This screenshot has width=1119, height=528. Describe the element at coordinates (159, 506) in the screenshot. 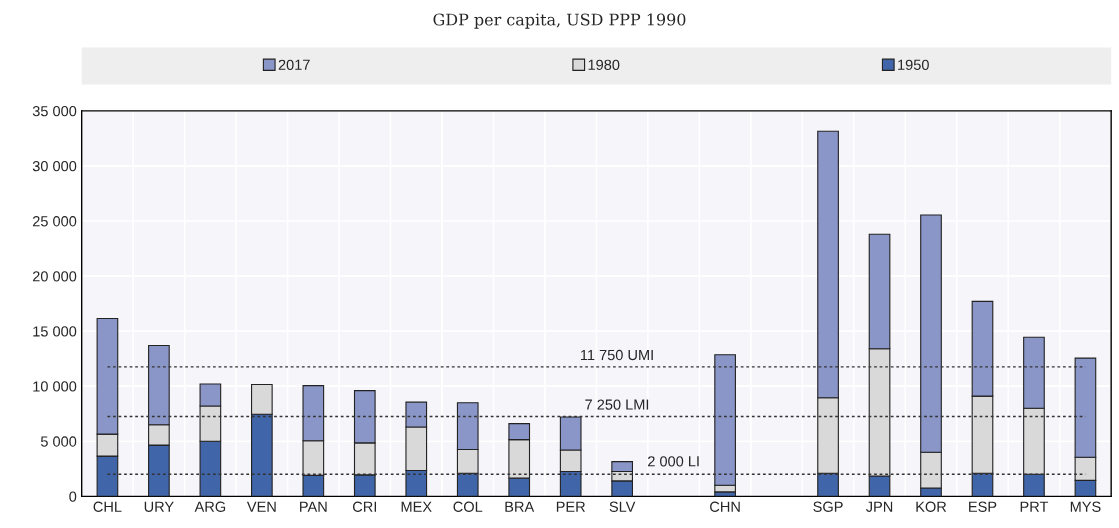

I see `x-tick-label: URY` at that location.